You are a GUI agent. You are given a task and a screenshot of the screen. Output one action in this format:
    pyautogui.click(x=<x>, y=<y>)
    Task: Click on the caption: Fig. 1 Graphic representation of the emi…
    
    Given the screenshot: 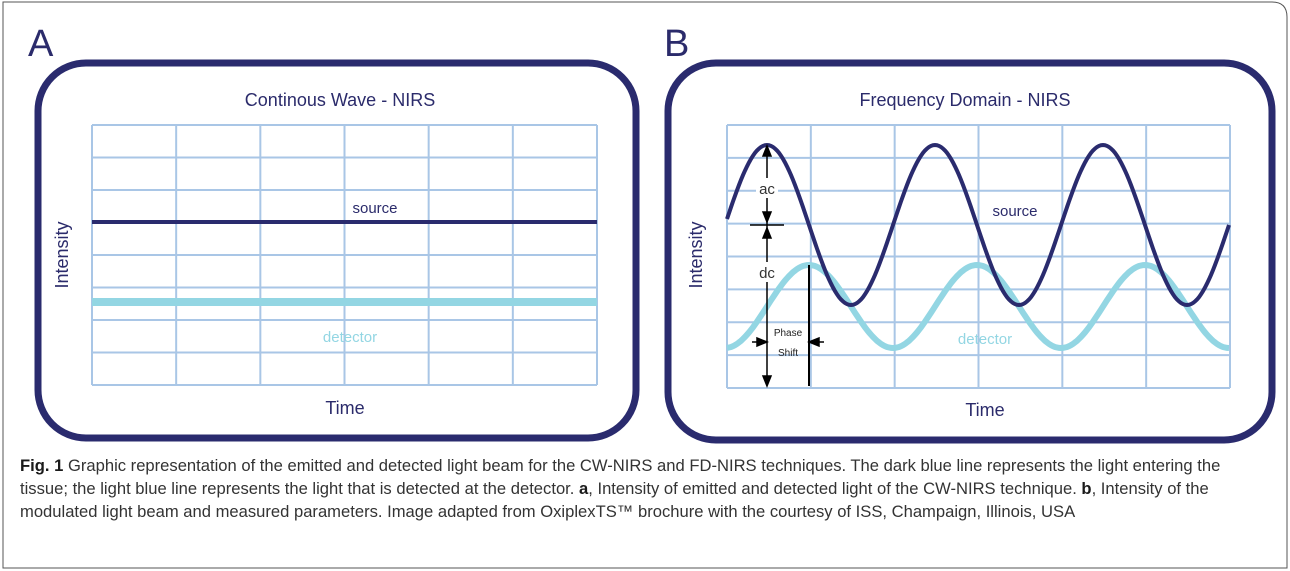 What is the action you would take?
    pyautogui.click(x=642, y=488)
    